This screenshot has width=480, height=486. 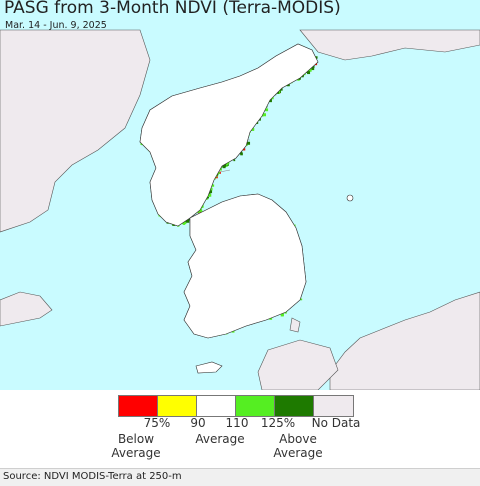 What do you see at coordinates (209, 367) in the screenshot?
I see `jeju-island` at bounding box center [209, 367].